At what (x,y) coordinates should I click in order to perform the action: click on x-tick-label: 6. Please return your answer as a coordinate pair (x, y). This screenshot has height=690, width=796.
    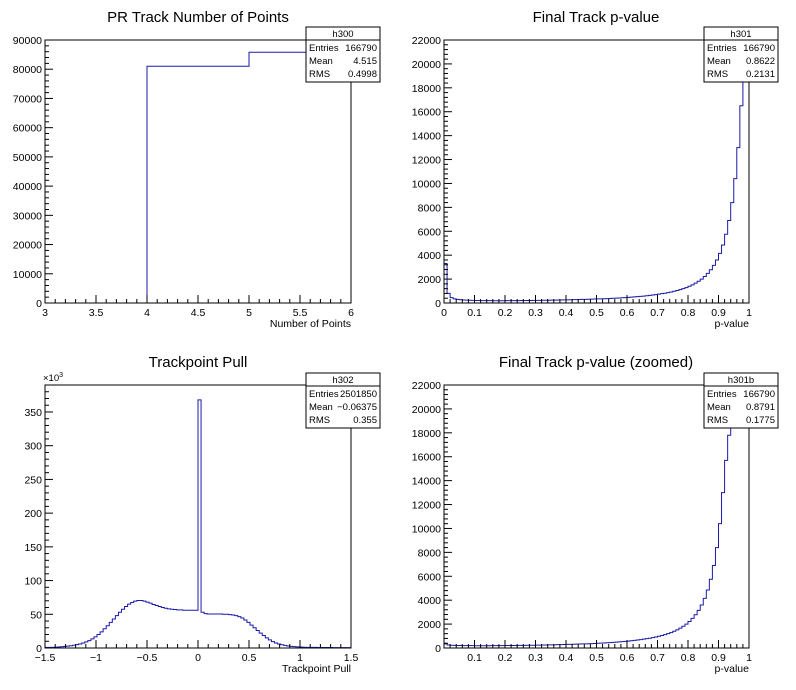
    Looking at the image, I should click on (351, 313).